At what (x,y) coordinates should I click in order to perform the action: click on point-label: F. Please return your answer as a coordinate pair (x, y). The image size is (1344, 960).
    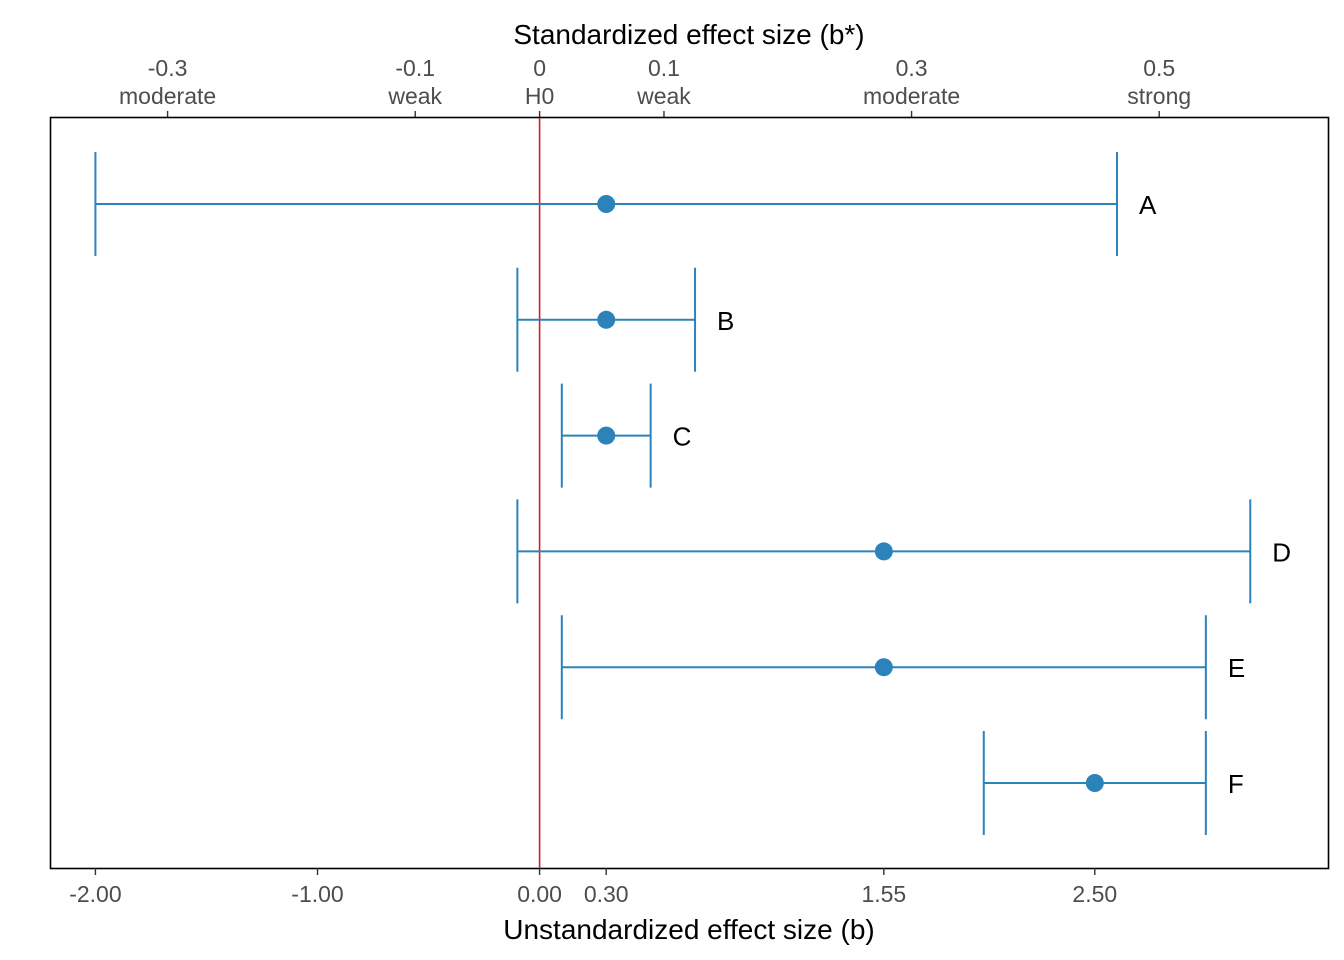
    Looking at the image, I should click on (1236, 784).